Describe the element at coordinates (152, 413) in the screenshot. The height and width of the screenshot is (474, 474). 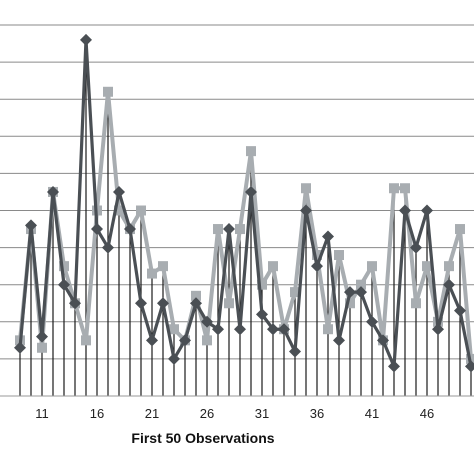
I see `x-tick-label: 21` at that location.